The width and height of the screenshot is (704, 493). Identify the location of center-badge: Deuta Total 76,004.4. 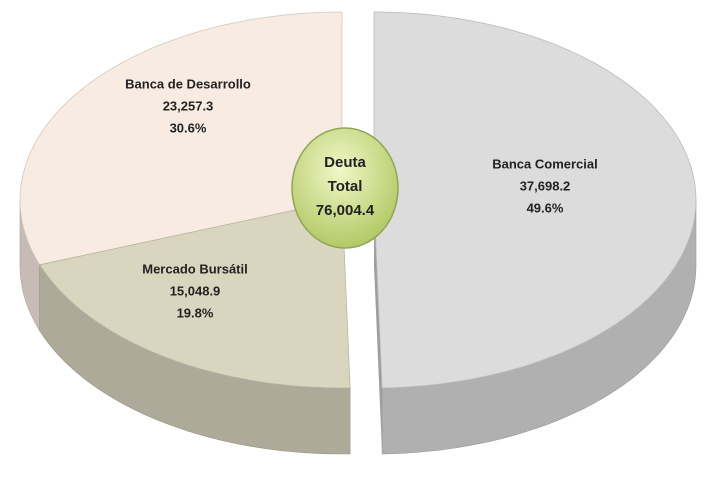
(345, 188).